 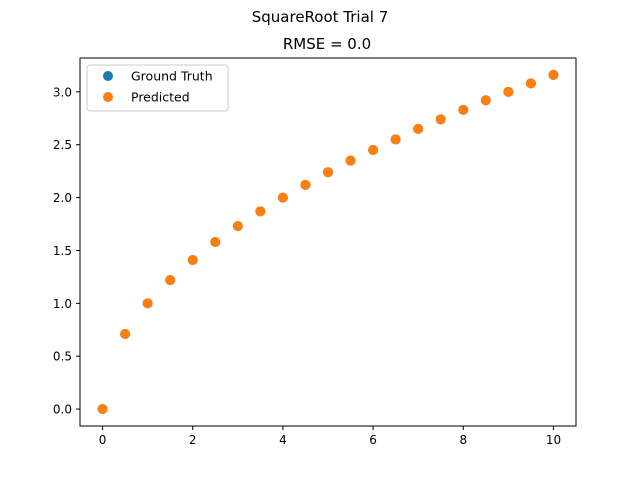 What do you see at coordinates (160, 97) in the screenshot?
I see `legend-label-predicted: Predicted` at bounding box center [160, 97].